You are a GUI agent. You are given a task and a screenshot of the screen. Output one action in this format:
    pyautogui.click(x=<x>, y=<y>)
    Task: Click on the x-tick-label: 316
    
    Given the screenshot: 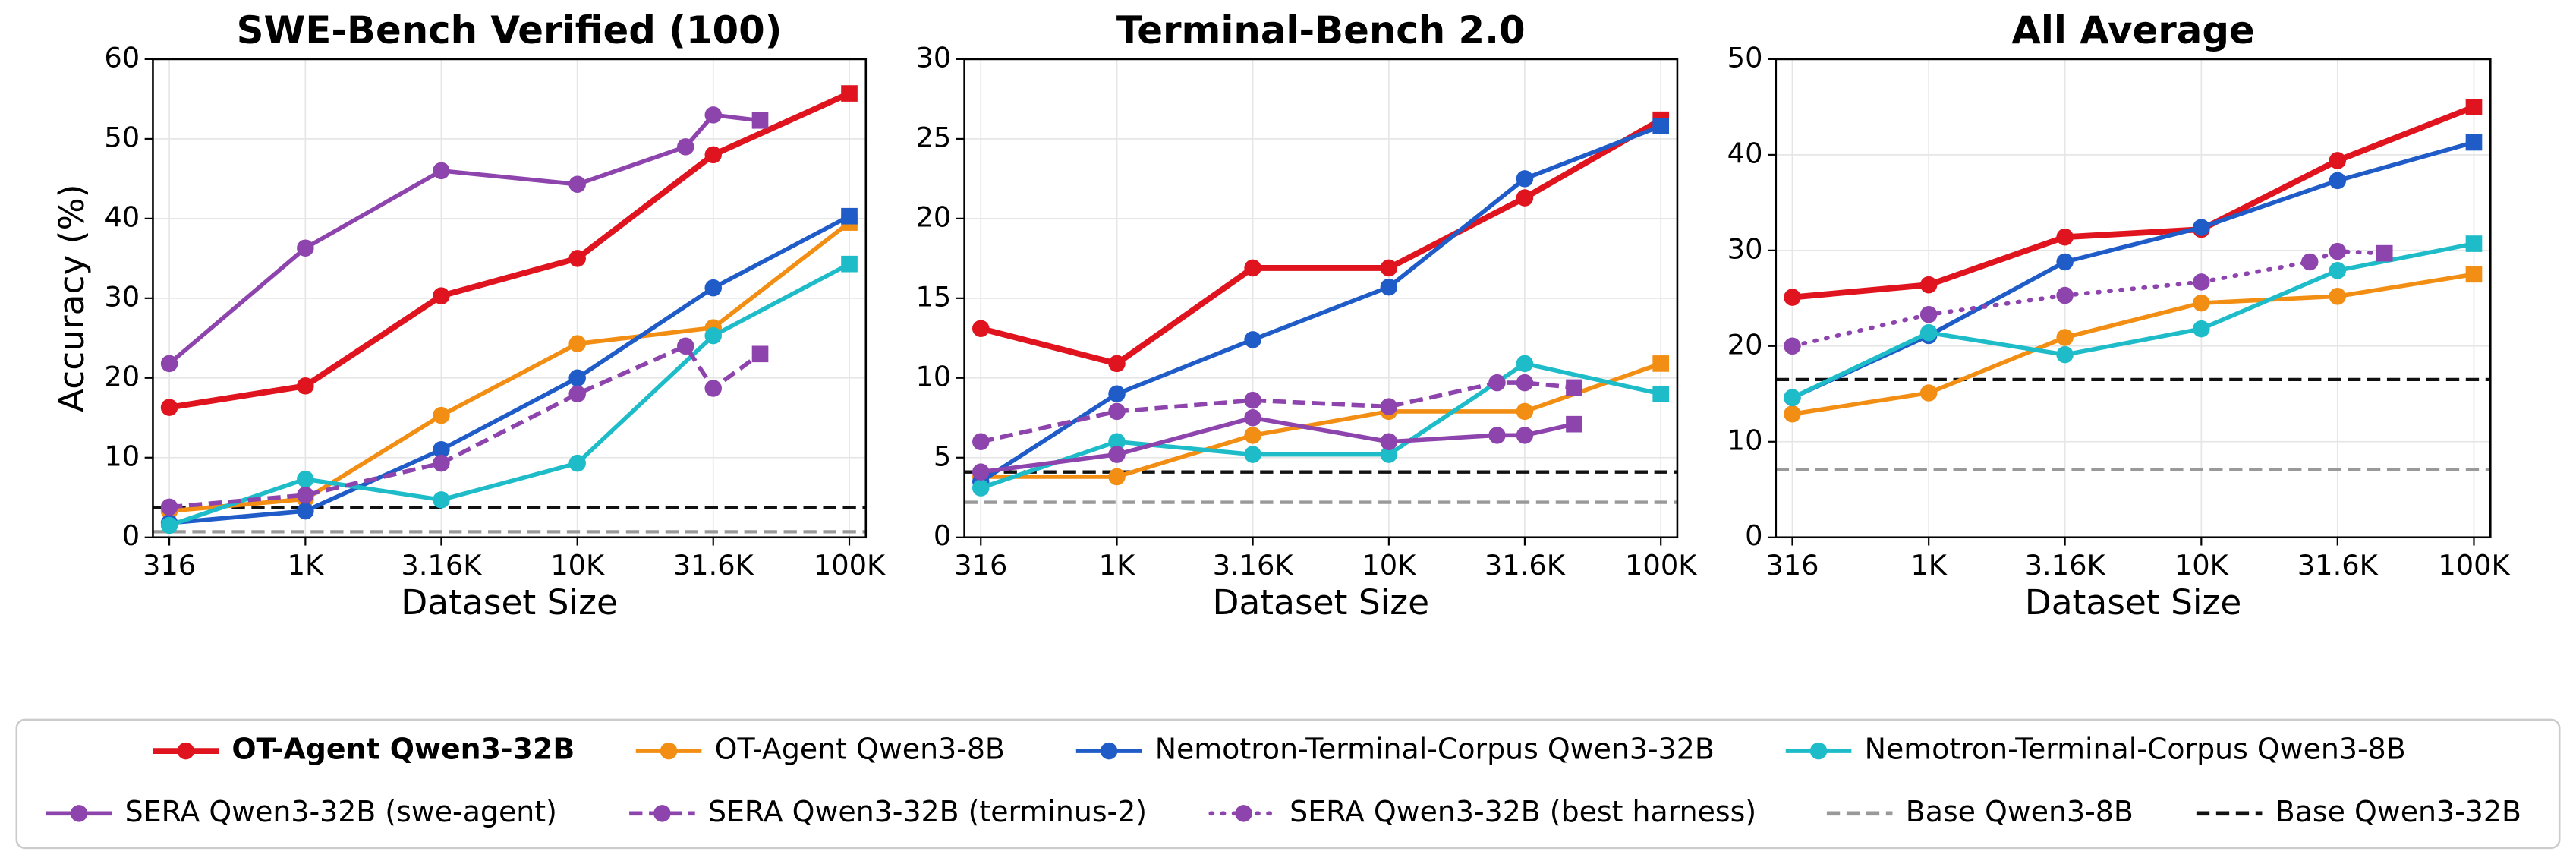 What is the action you would take?
    pyautogui.click(x=980, y=565)
    